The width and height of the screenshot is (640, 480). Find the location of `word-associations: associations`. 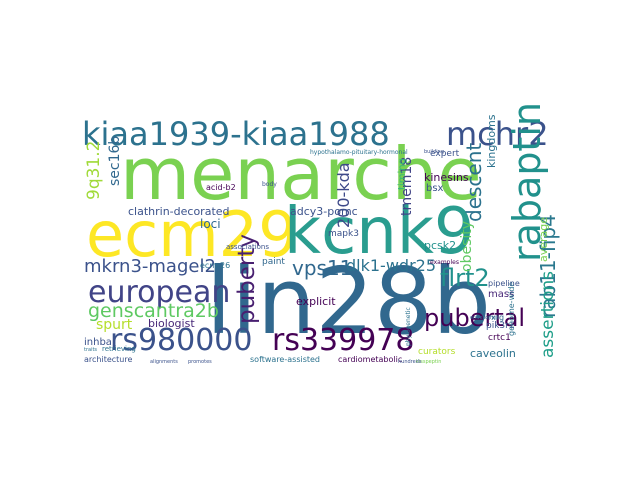

word-associations: associations is located at coordinates (248, 247).